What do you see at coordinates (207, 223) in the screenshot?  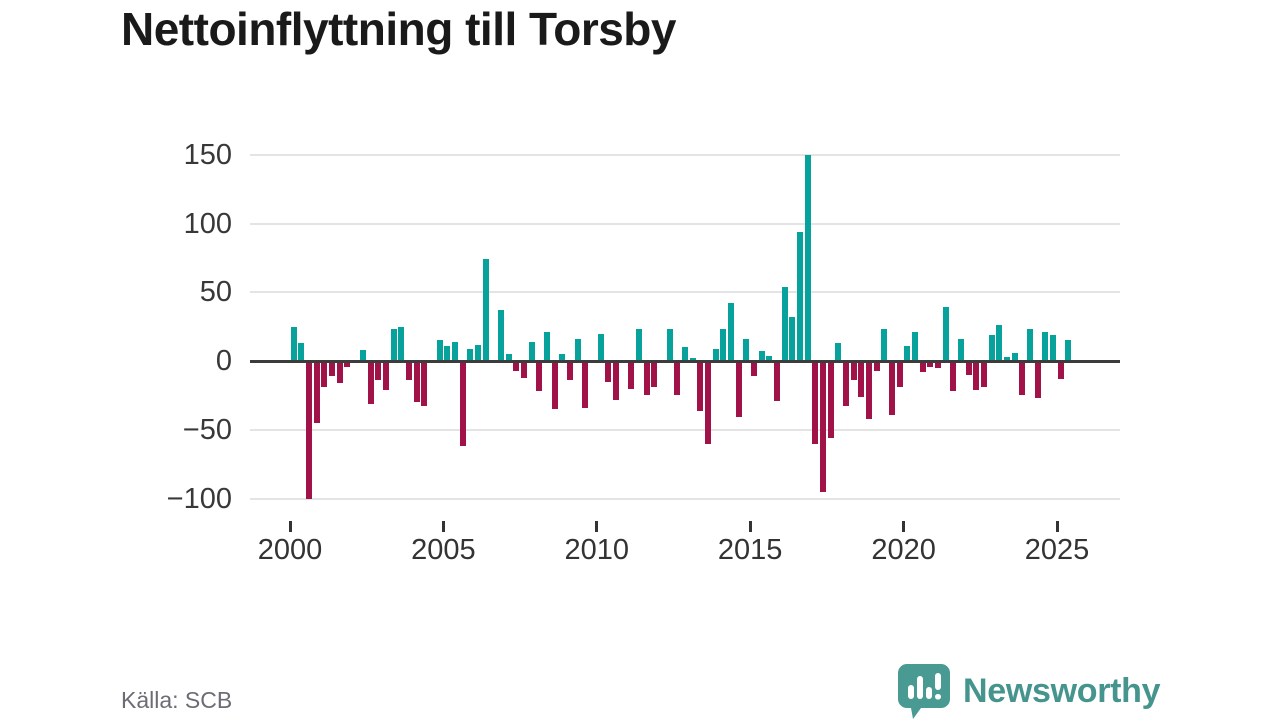 I see `y-tick-label: 100` at bounding box center [207, 223].